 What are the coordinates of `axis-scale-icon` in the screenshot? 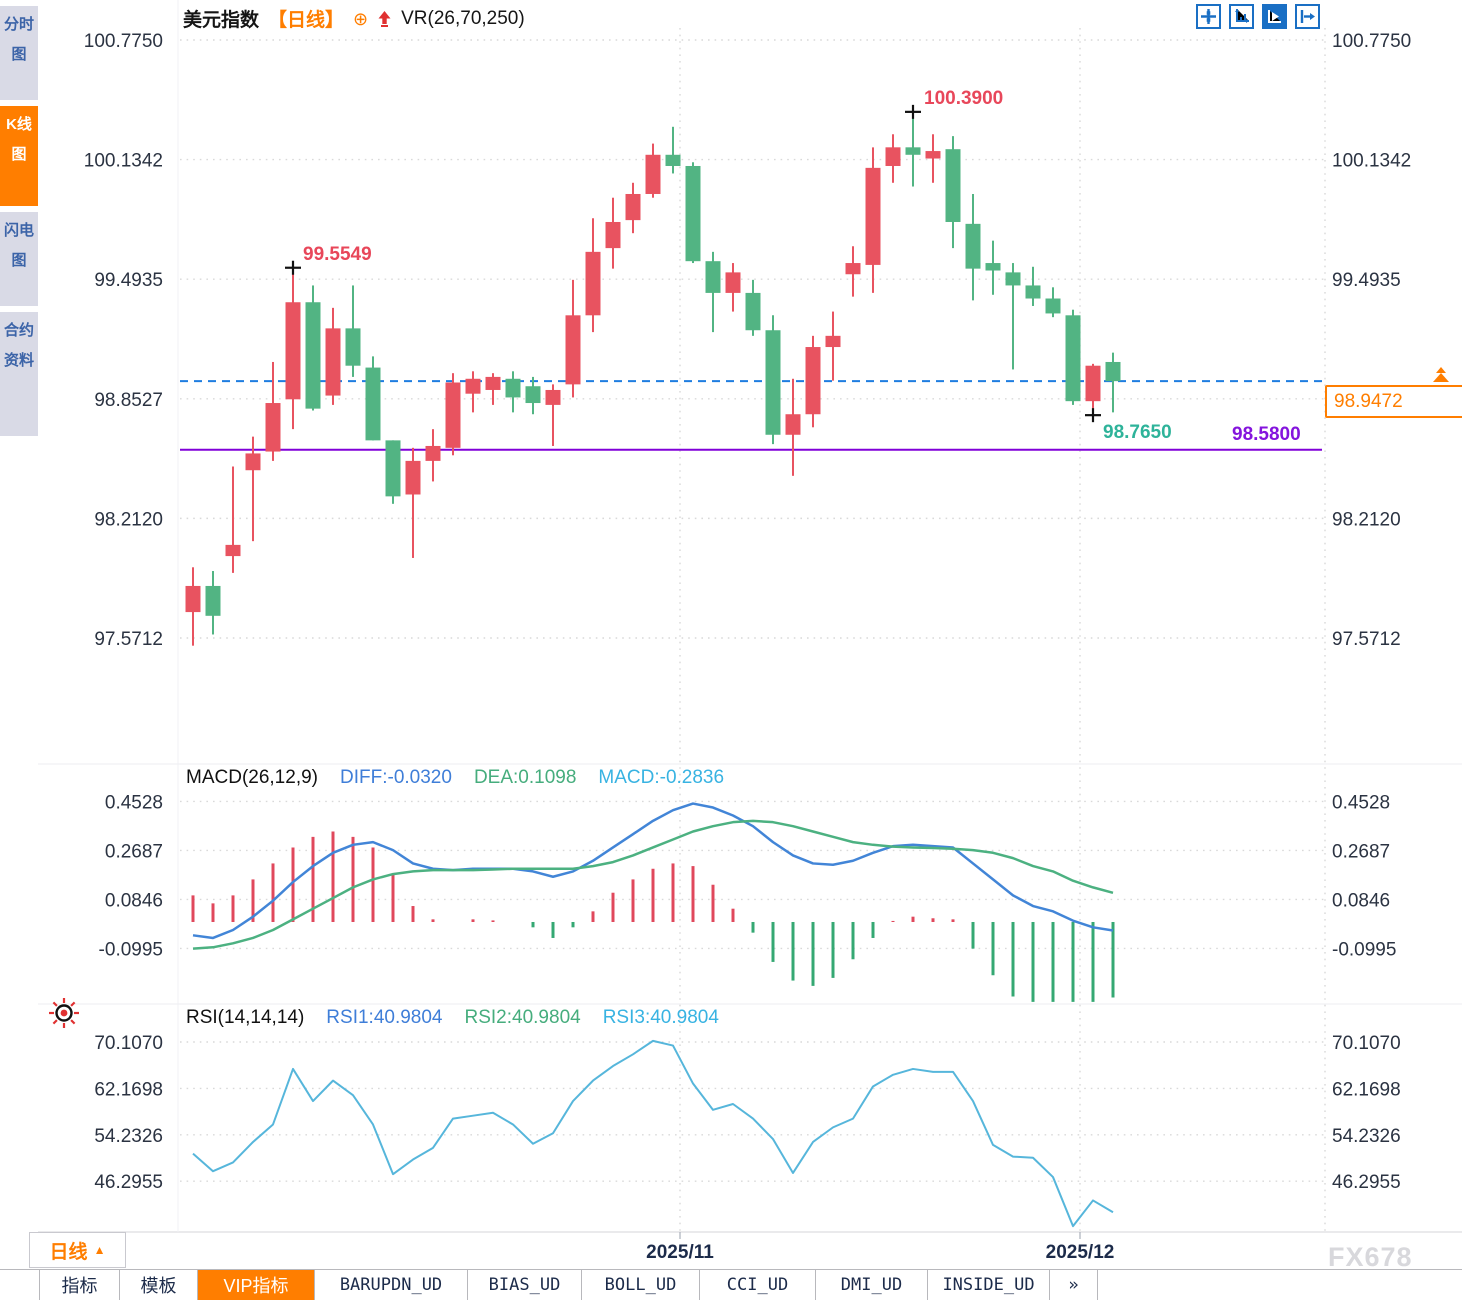 It's located at (1241, 16).